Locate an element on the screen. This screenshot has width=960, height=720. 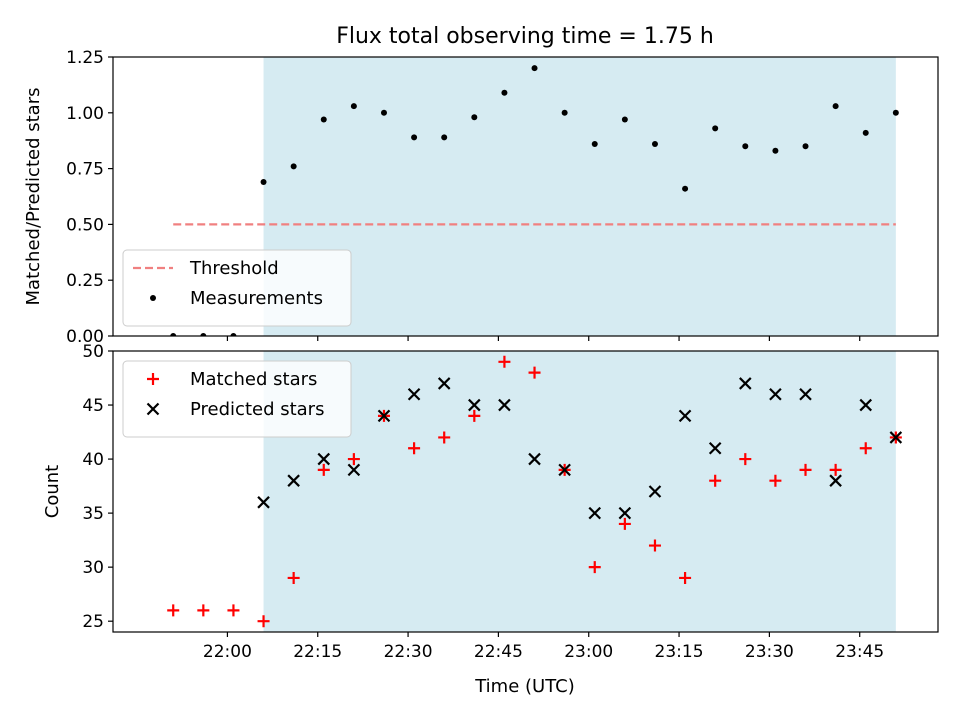
x-tick-label: 23:30 is located at coordinates (769, 652).